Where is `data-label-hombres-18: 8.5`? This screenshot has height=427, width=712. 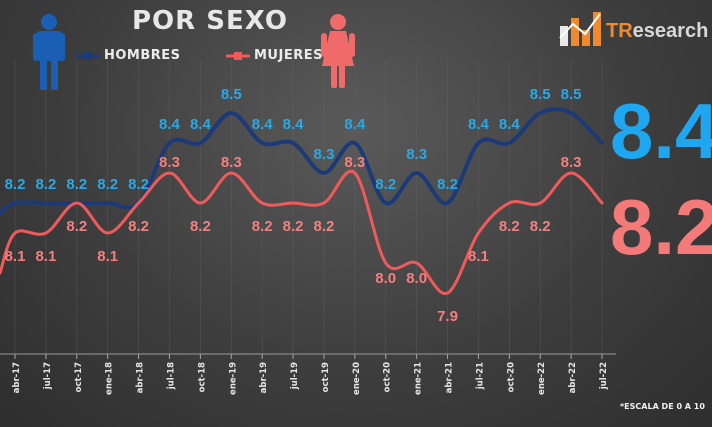
data-label-hombres-18: 8.5 is located at coordinates (571, 94).